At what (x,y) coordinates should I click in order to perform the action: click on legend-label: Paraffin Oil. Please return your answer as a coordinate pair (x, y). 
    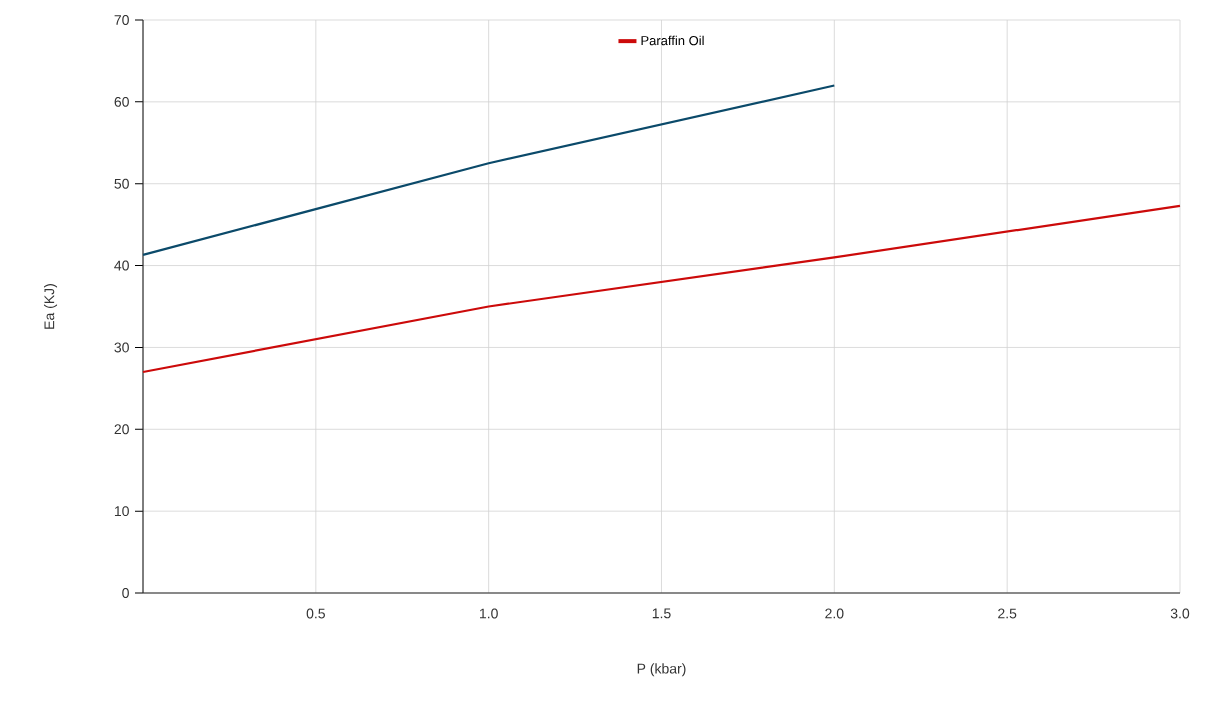
    Looking at the image, I should click on (672, 40).